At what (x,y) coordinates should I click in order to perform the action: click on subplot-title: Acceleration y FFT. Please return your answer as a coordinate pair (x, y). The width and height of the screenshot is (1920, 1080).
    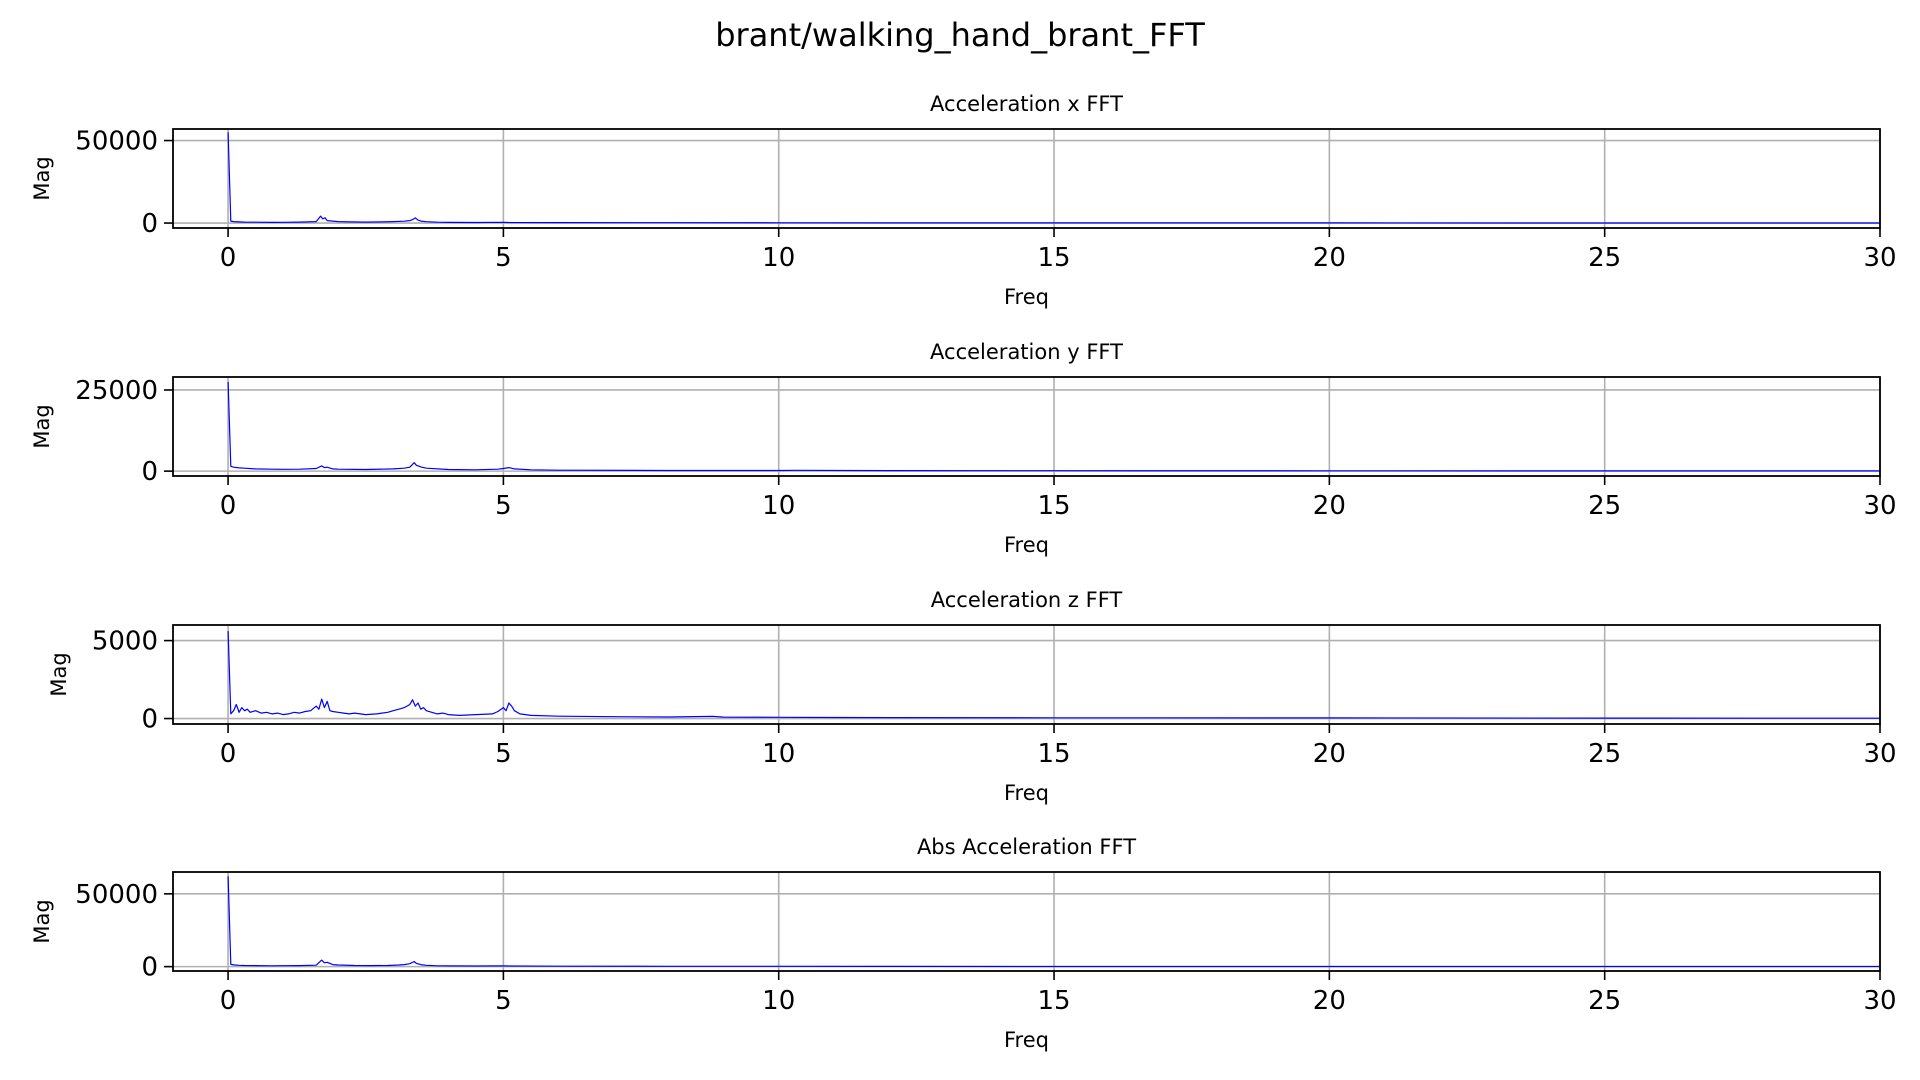
    Looking at the image, I should click on (1026, 352).